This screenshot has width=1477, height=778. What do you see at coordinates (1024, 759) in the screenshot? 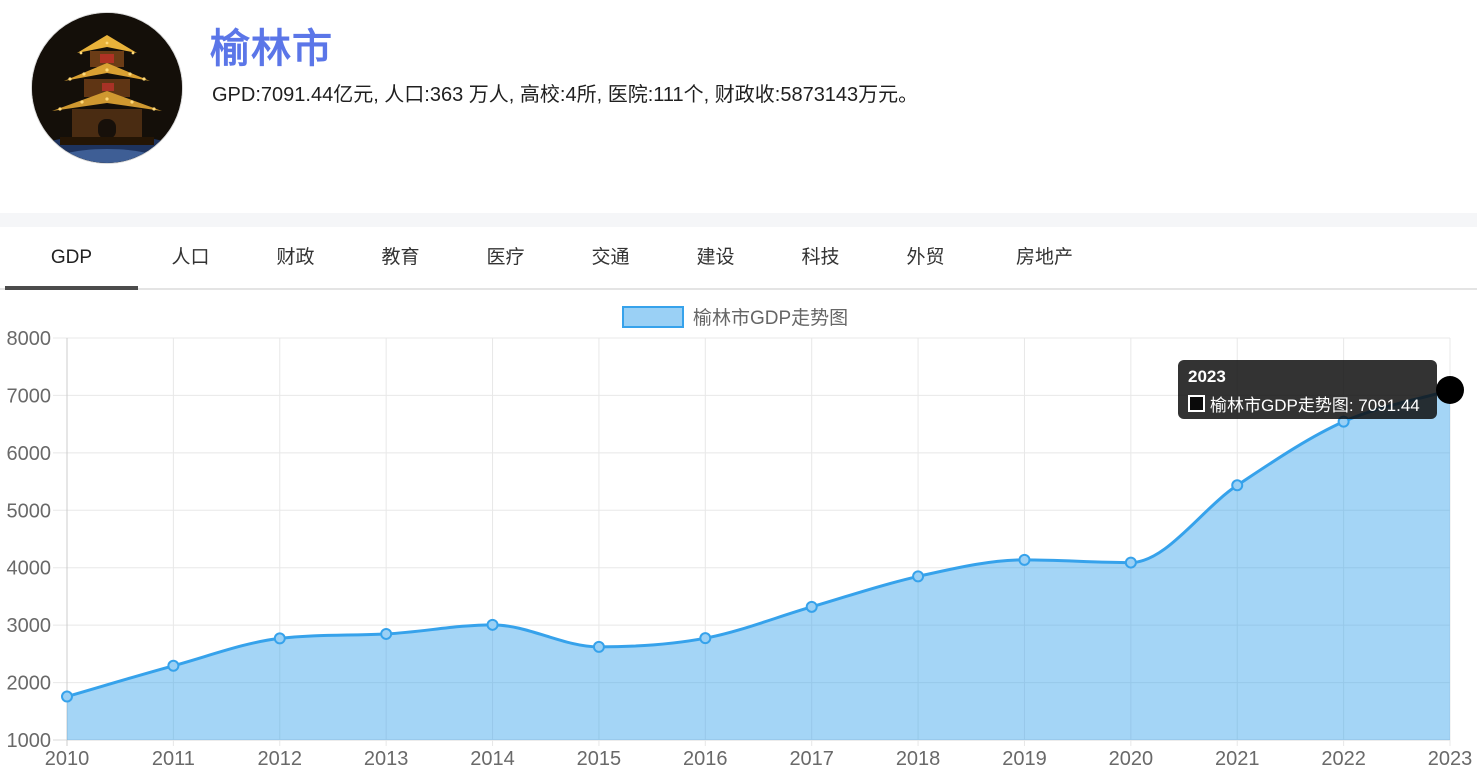
I see `x-axis-label: 2019` at bounding box center [1024, 759].